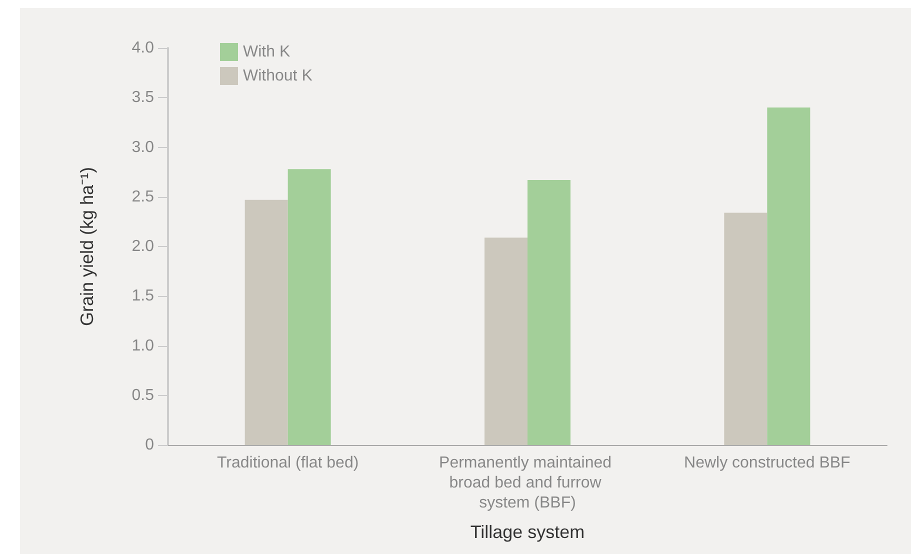 This screenshot has width=911, height=554. What do you see at coordinates (143, 246) in the screenshot?
I see `y-tick-label: 2.0` at bounding box center [143, 246].